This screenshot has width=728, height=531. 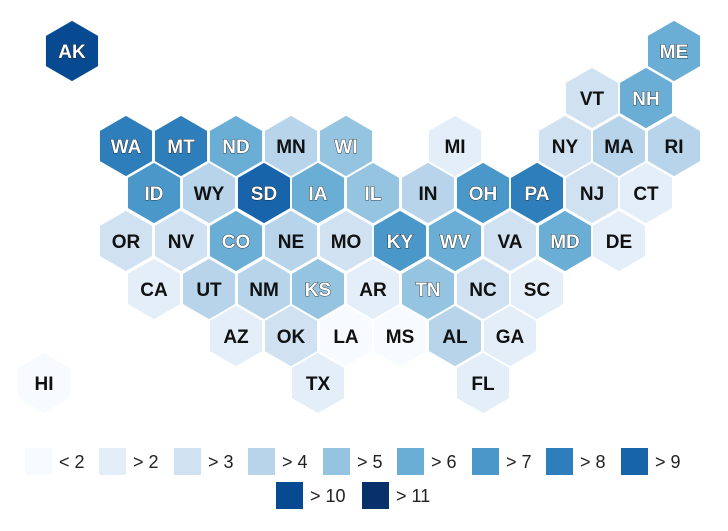 I want to click on legend-label: < 2, so click(x=72, y=462).